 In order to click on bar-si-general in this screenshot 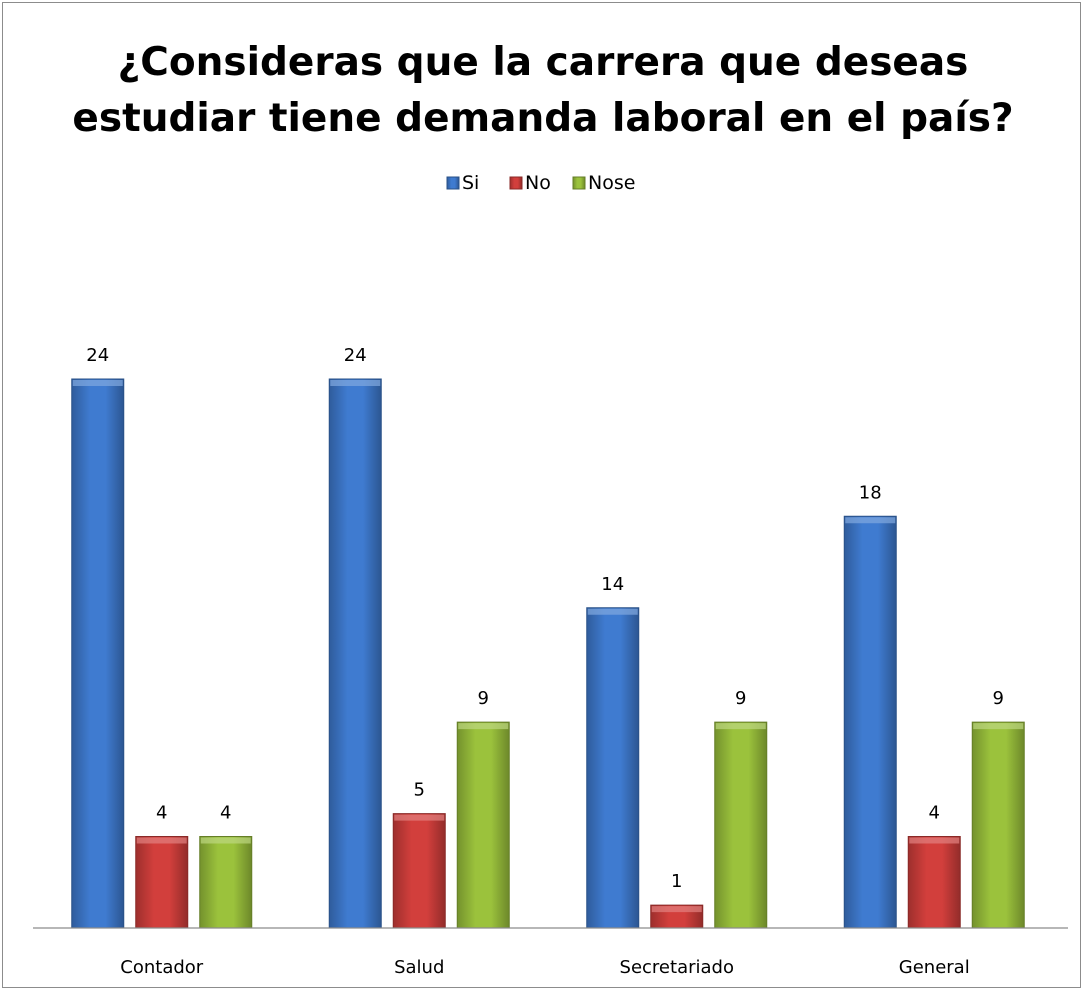, I will do `click(870, 722)`.